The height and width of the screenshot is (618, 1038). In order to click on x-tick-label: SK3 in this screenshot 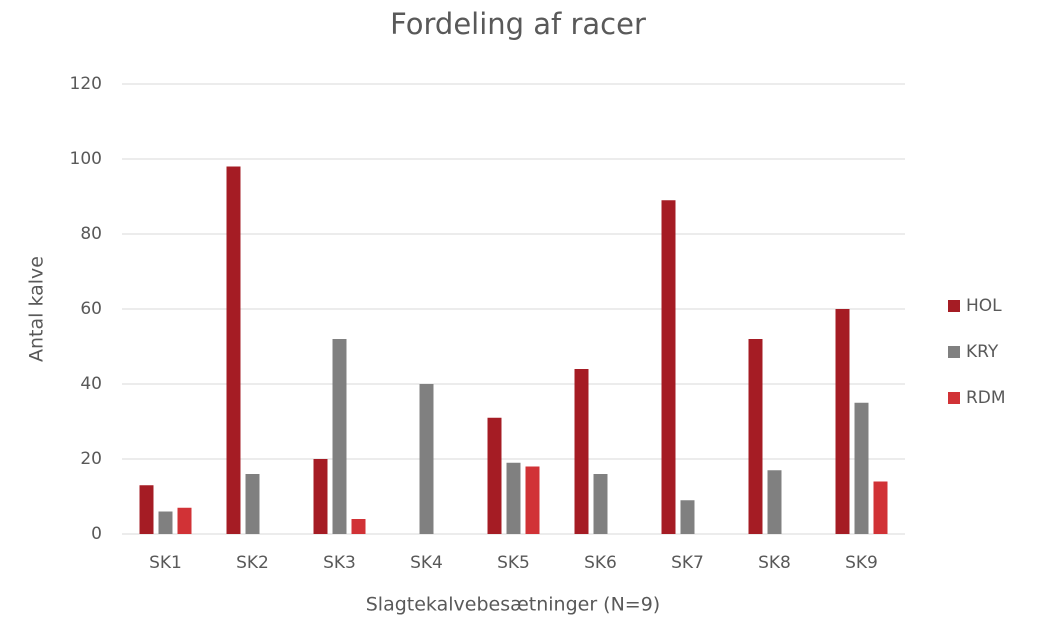, I will do `click(339, 563)`.